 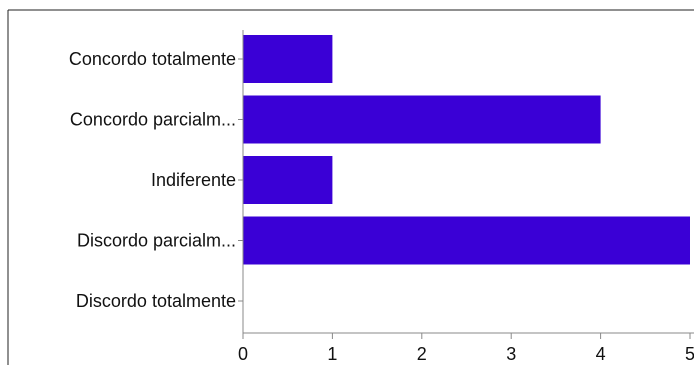 I want to click on x-tick-label-5: 5, so click(x=689, y=354).